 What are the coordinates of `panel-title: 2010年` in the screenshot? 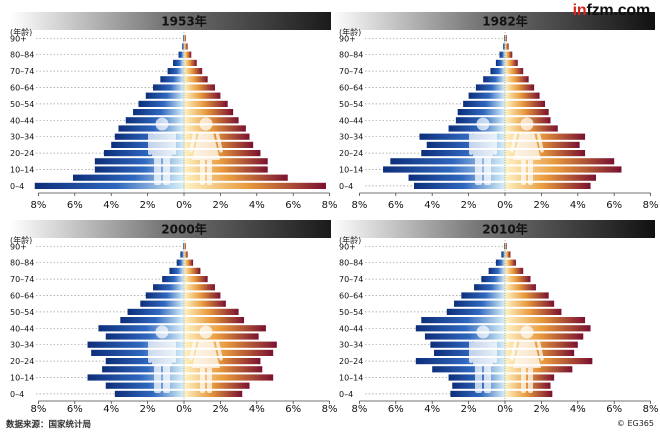 It's located at (504, 229).